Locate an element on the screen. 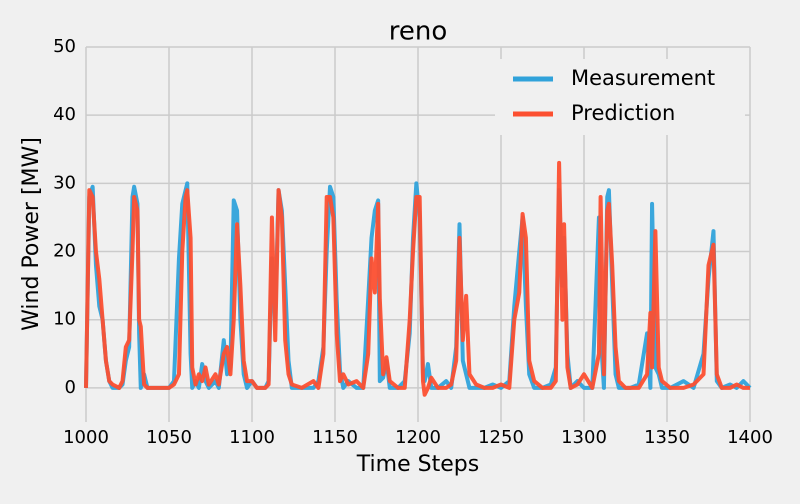  y-tick-label: 40 is located at coordinates (64, 114).